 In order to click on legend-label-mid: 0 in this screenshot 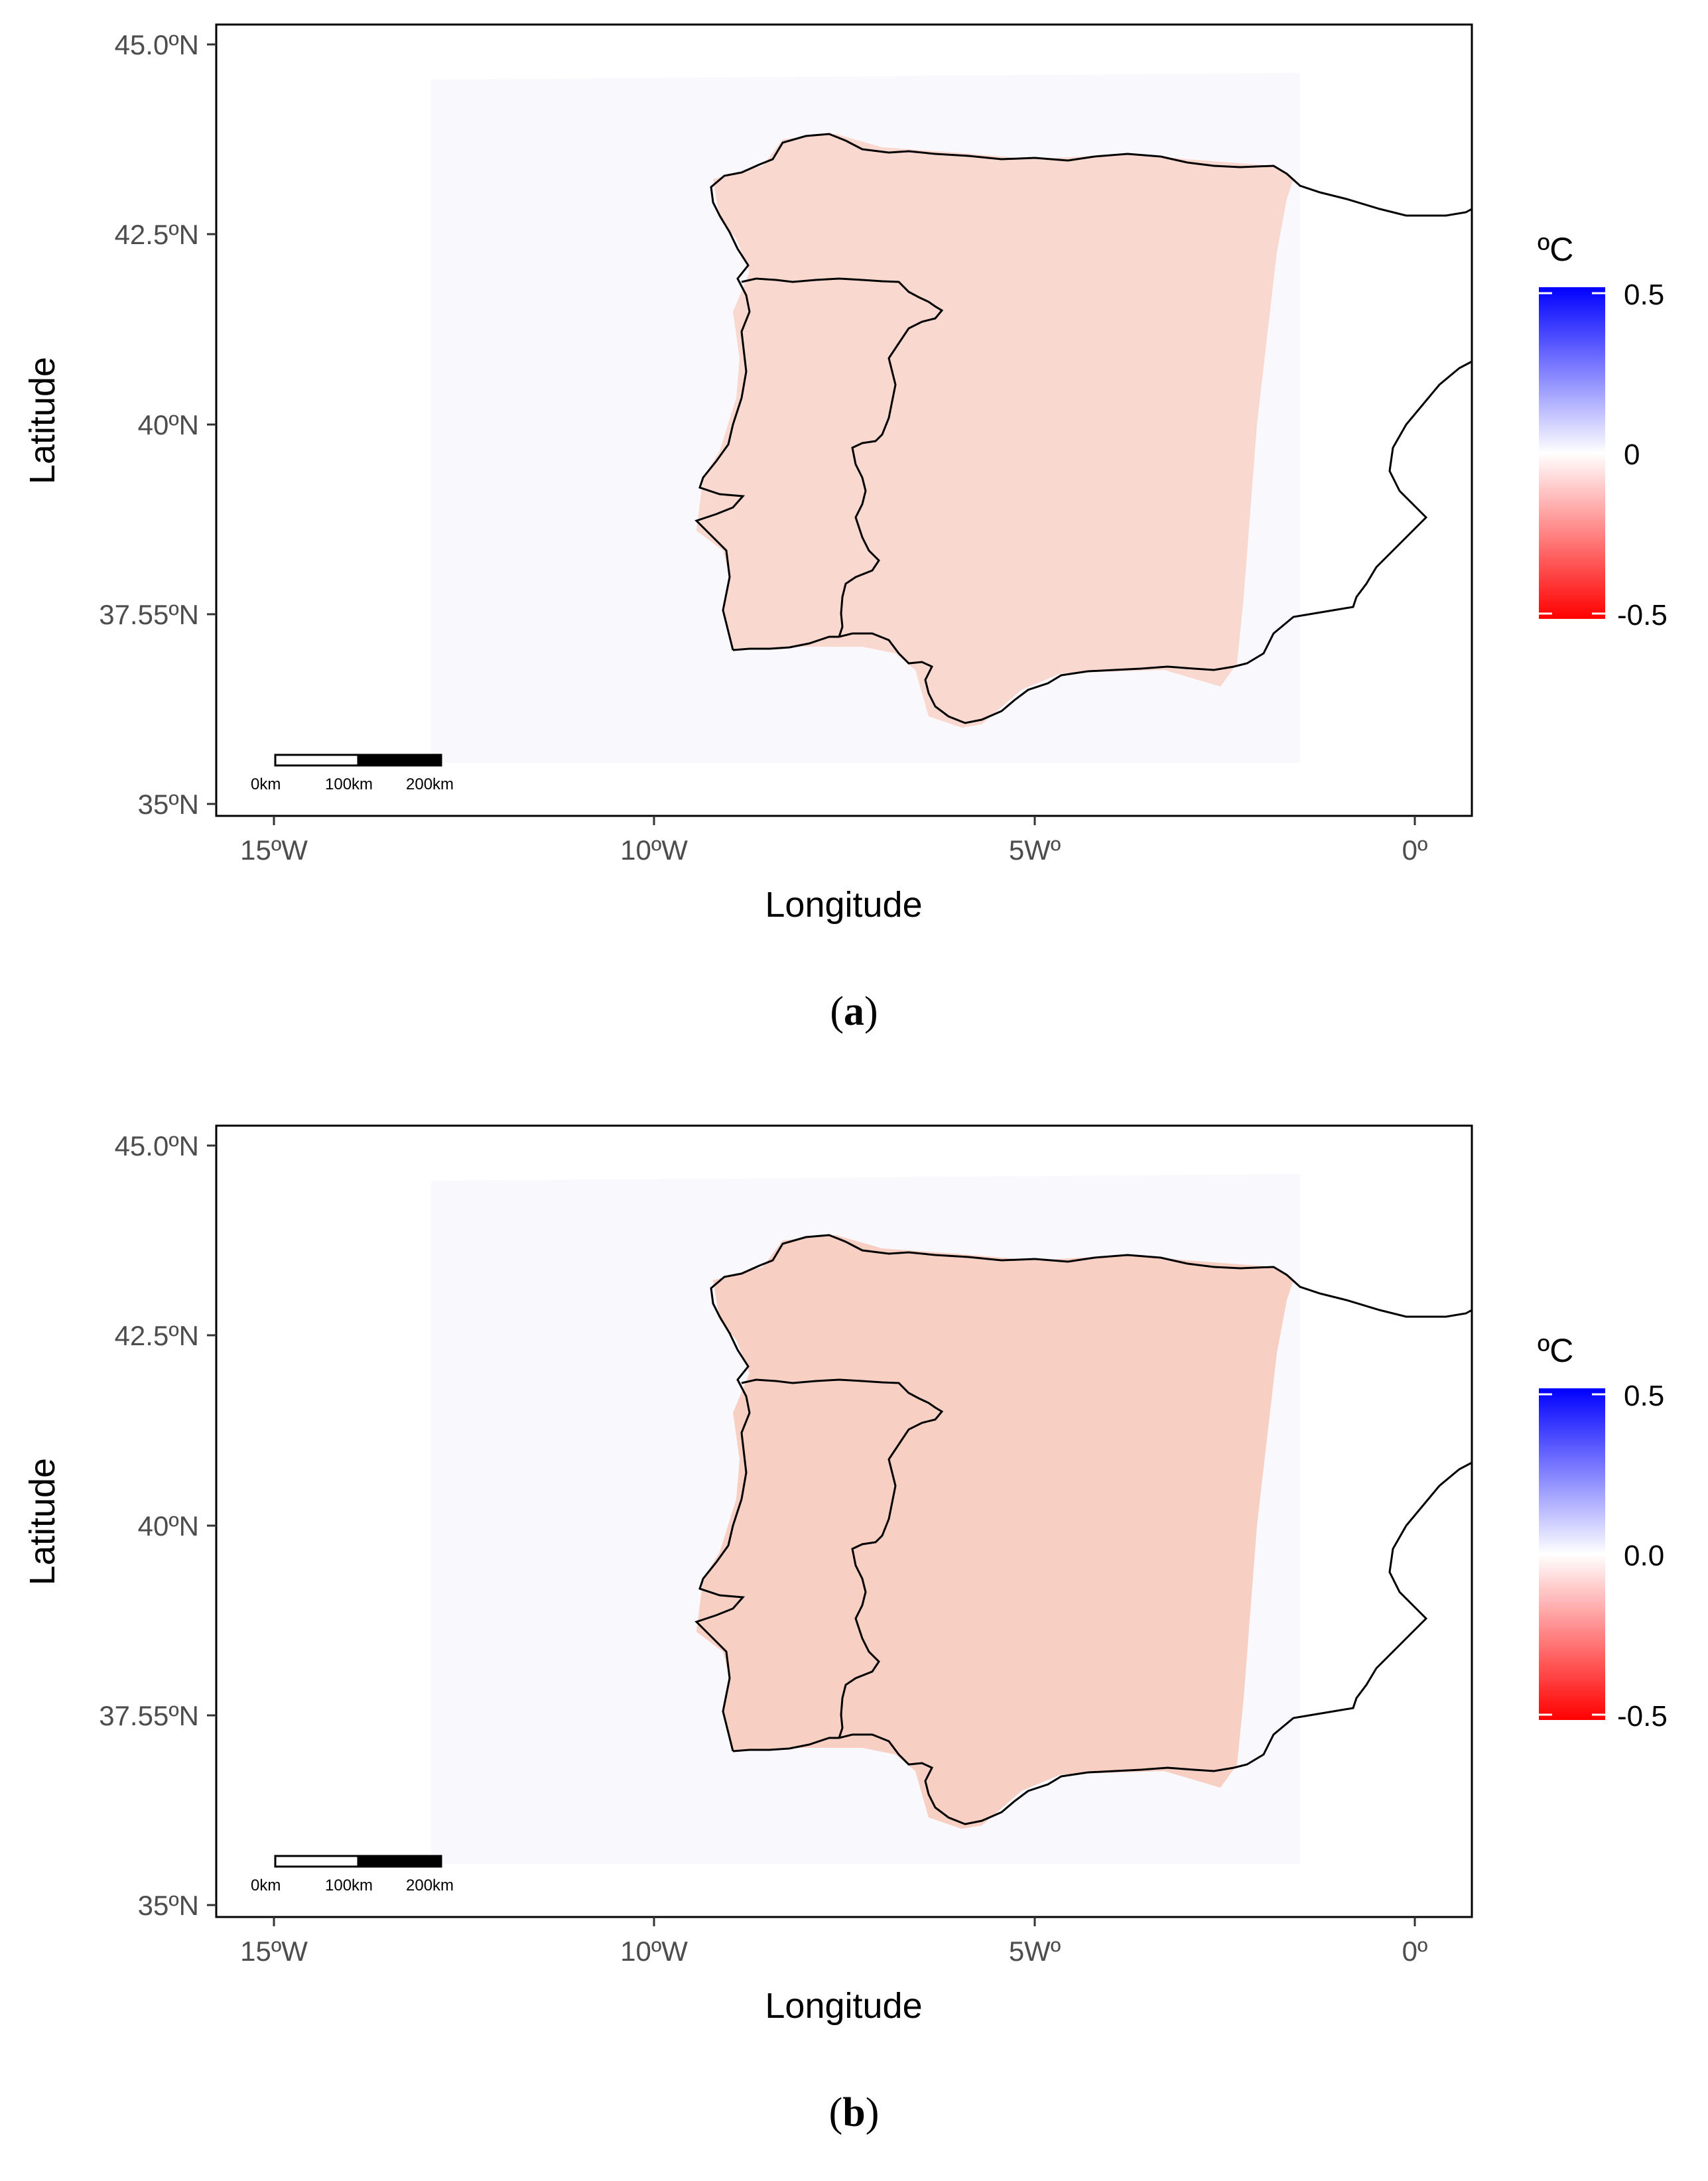, I will do `click(1632, 454)`.